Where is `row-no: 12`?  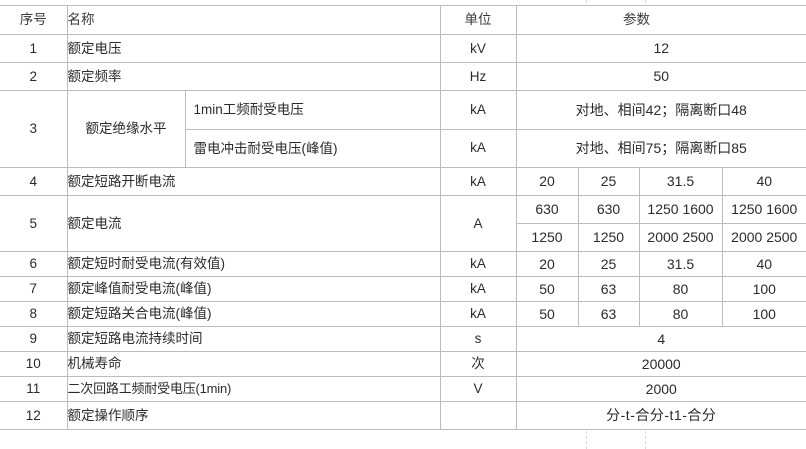 row-no: 12 is located at coordinates (34, 415).